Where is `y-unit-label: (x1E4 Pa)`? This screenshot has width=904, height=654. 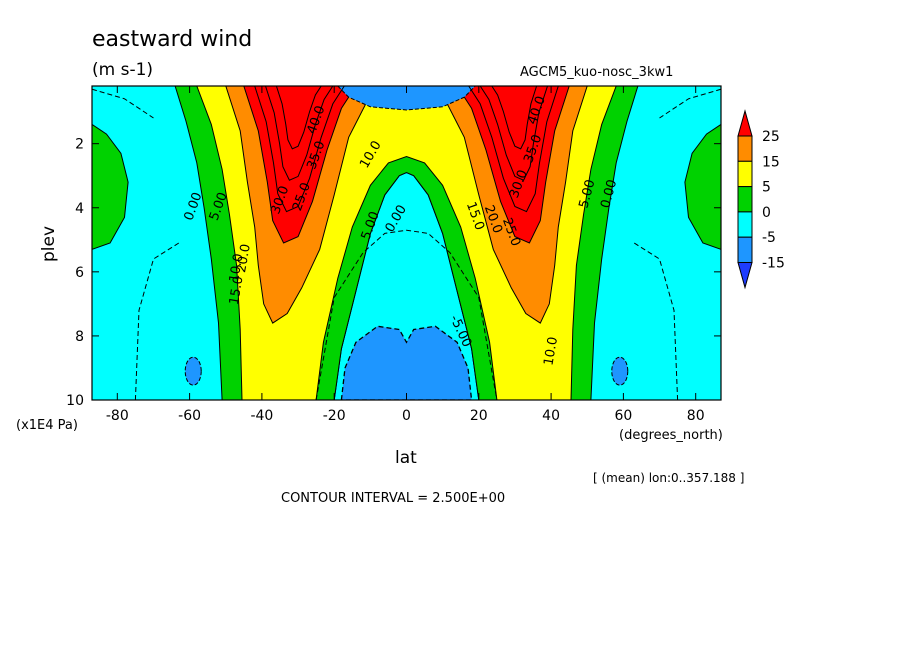 y-unit-label: (x1E4 Pa) is located at coordinates (47, 425).